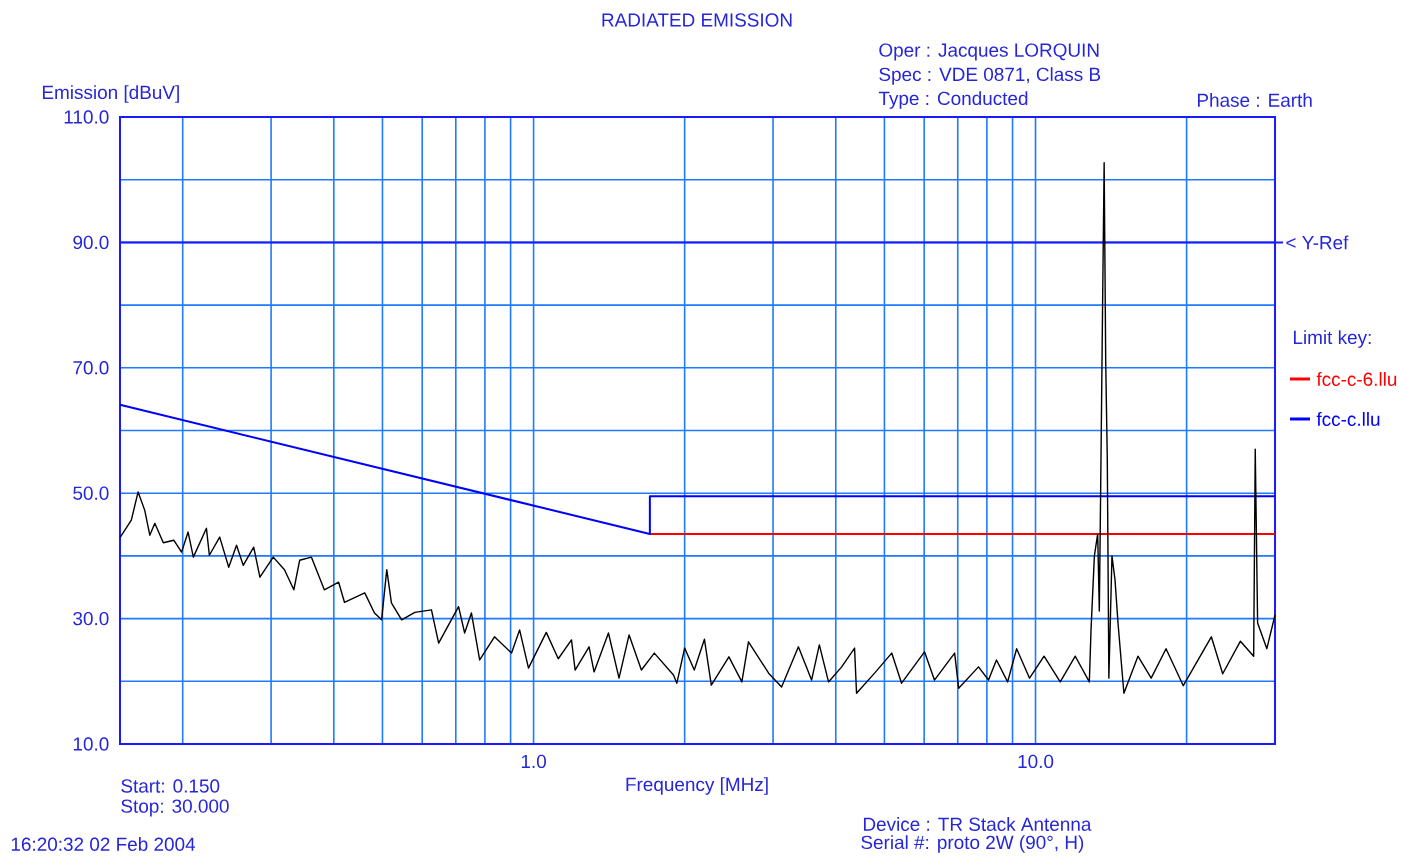  Describe the element at coordinates (1348, 419) in the screenshot. I see `legend-label: fcc-c.llu` at that location.